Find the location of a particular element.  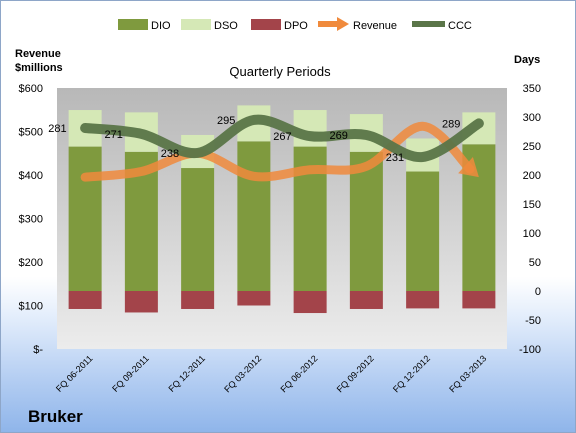

ccc-data-label: 269 is located at coordinates (339, 136).